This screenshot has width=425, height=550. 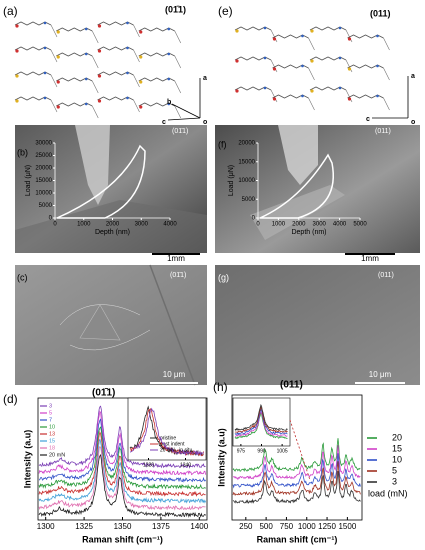 I want to click on inset-frame, so click(x=261, y=422).